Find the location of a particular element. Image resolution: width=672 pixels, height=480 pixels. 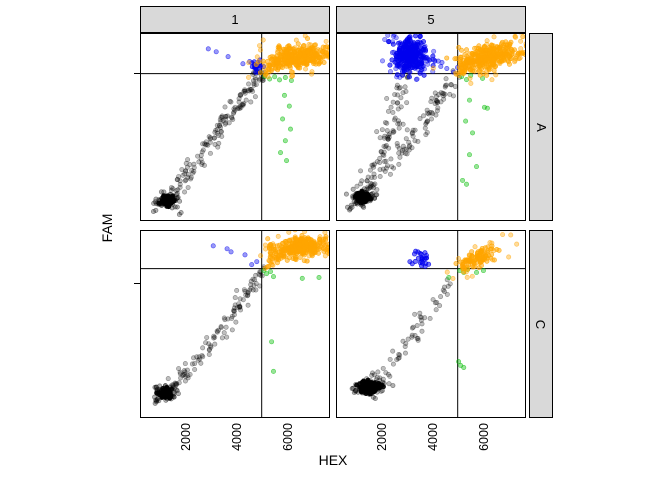

facet-row-label-C: C is located at coordinates (541, 324).